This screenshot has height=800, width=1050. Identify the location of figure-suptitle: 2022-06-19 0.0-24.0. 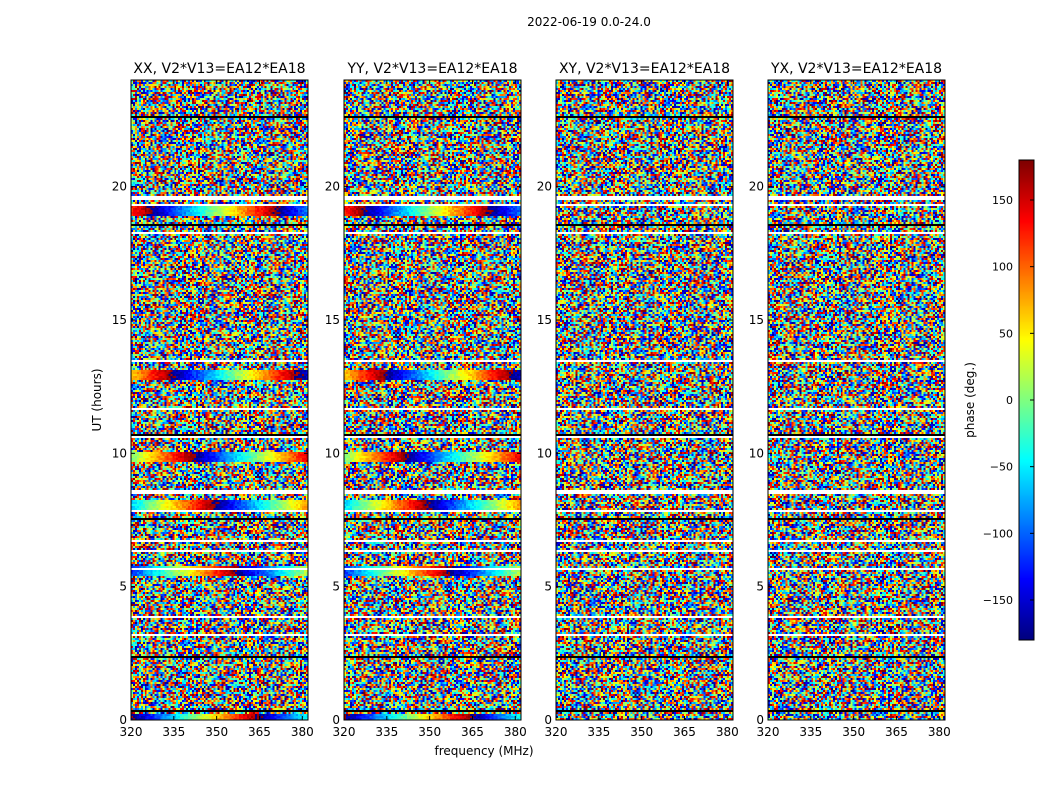
(589, 22).